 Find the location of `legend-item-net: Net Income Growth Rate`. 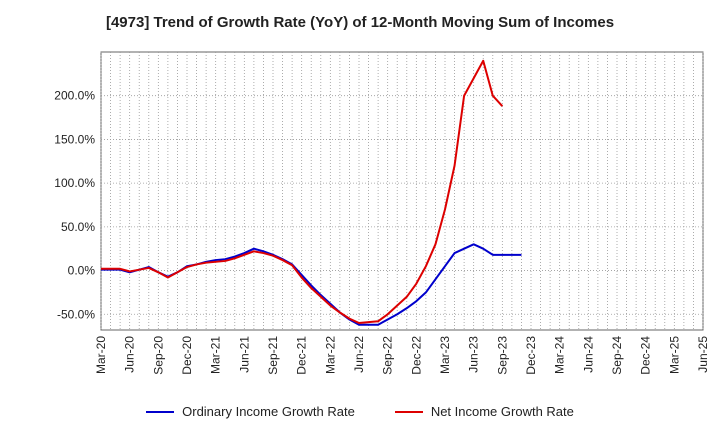

legend-item-net: Net Income Growth Rate is located at coordinates (484, 411).